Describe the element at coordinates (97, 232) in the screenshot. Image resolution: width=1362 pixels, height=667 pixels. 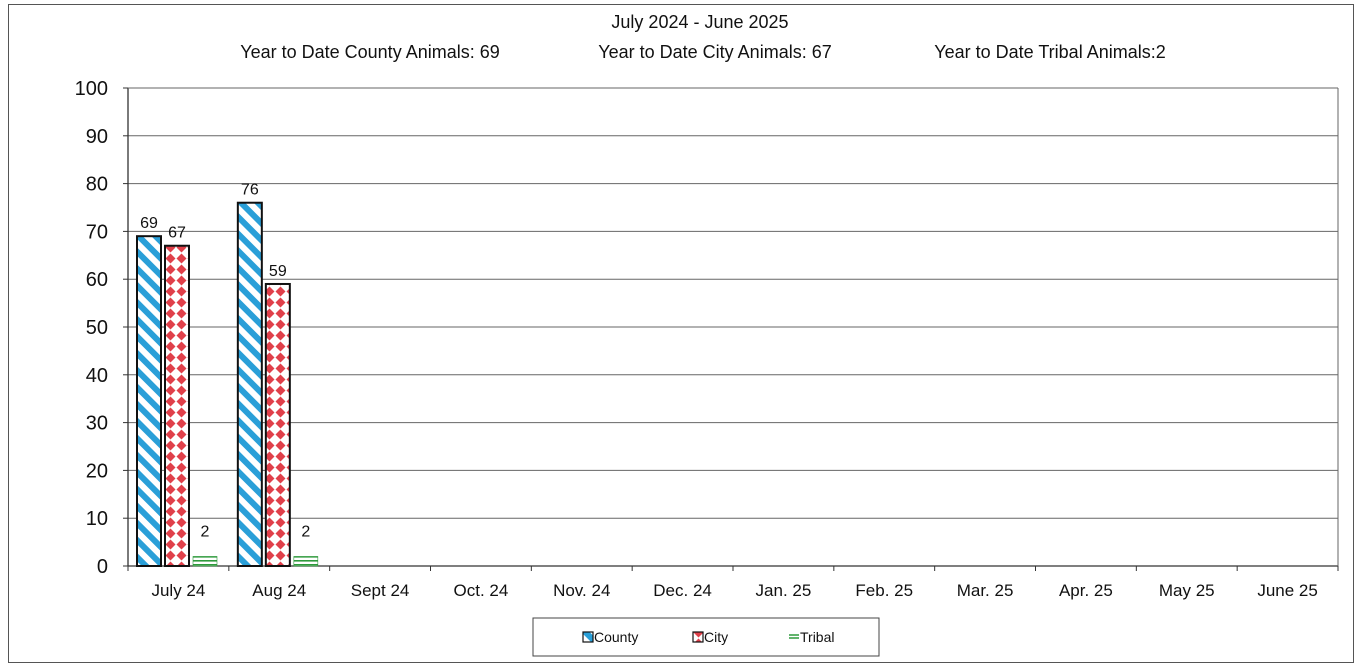
I see `y-tick-label-70: 70` at that location.